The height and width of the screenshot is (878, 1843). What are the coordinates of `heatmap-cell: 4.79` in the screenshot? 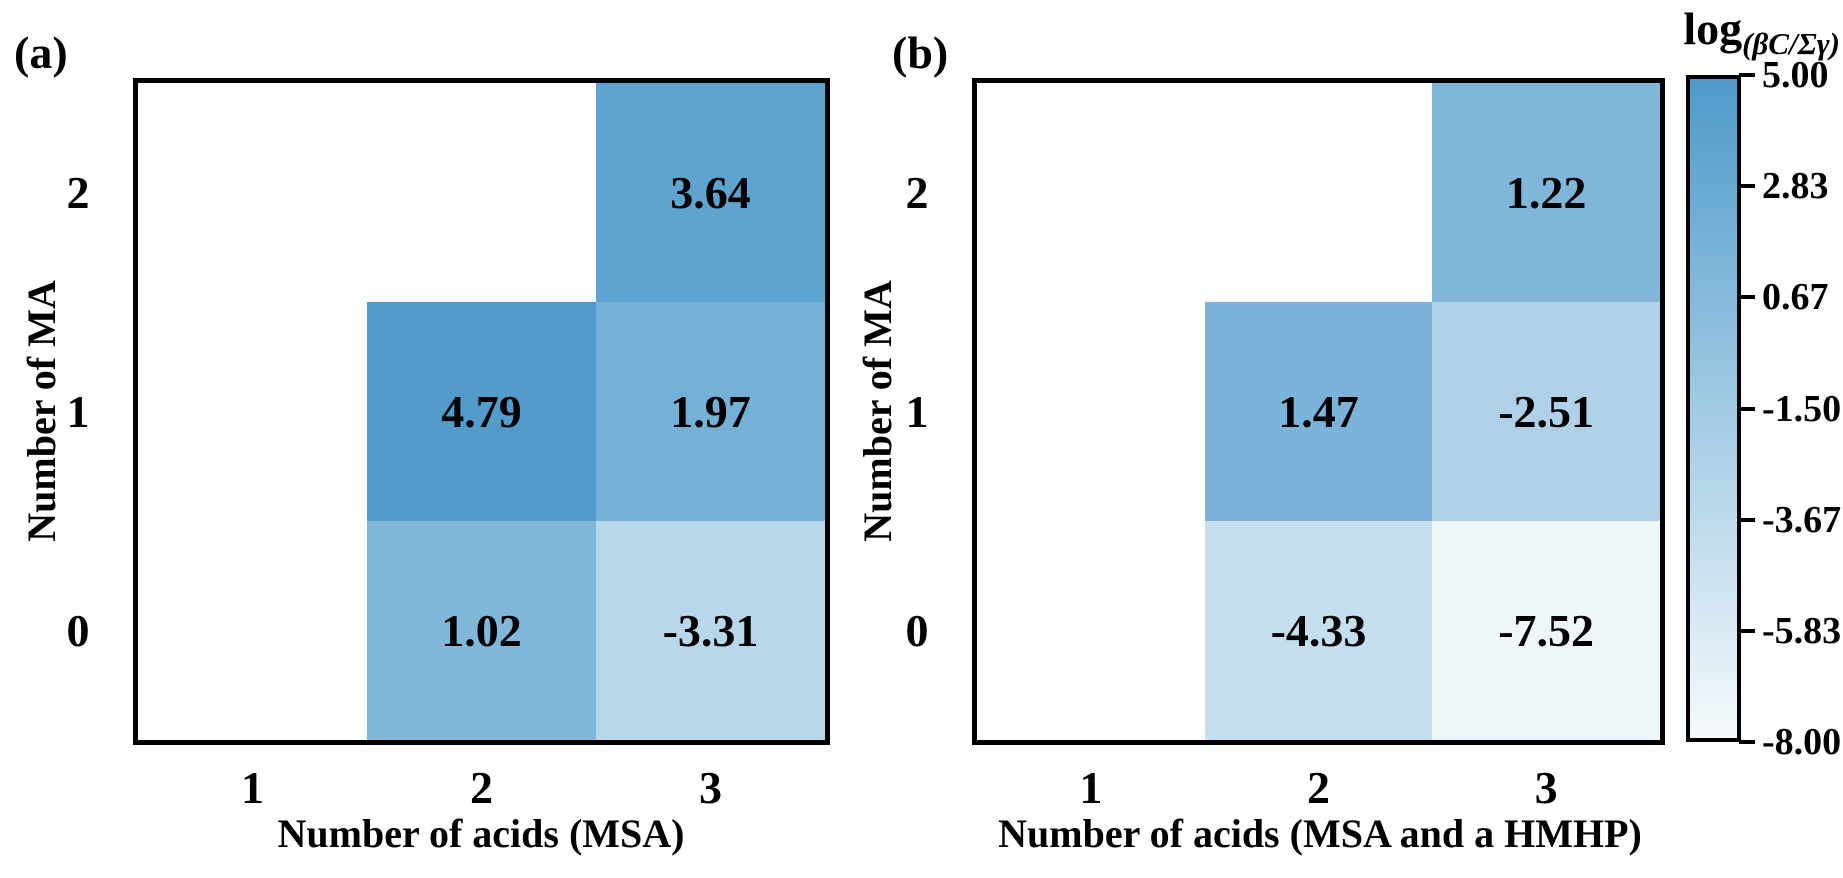 It's located at (481, 411).